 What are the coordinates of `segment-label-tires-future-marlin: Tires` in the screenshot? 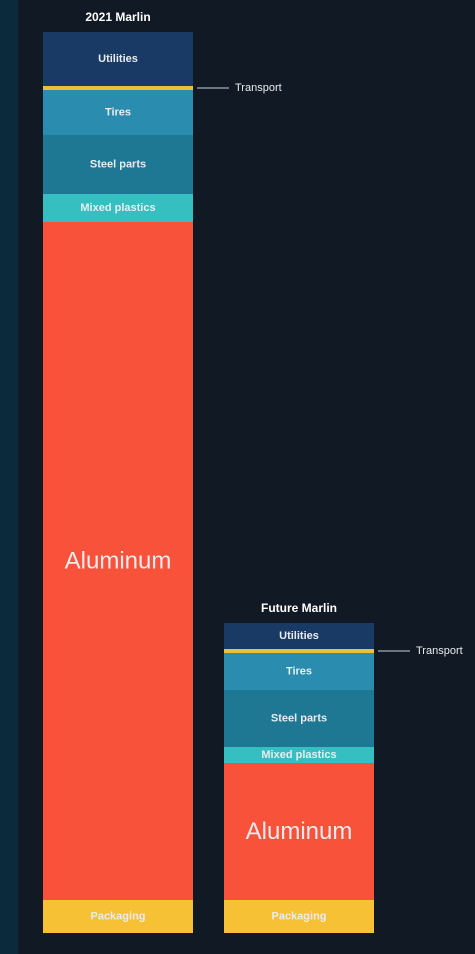 It's located at (299, 672).